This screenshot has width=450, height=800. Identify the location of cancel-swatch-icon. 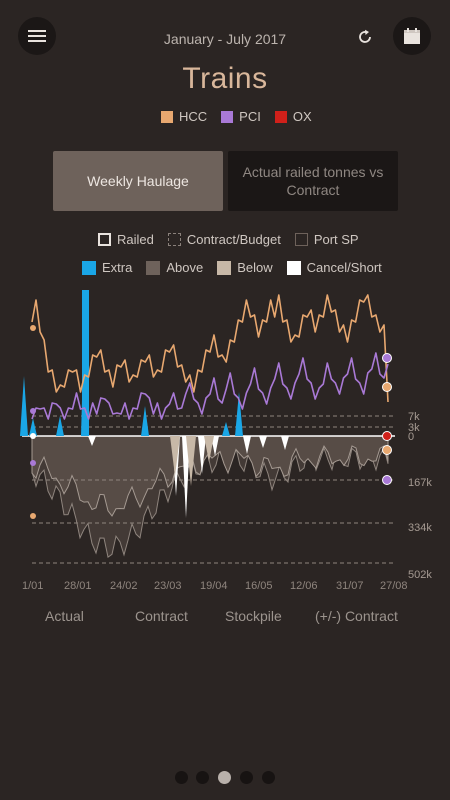
(293, 267).